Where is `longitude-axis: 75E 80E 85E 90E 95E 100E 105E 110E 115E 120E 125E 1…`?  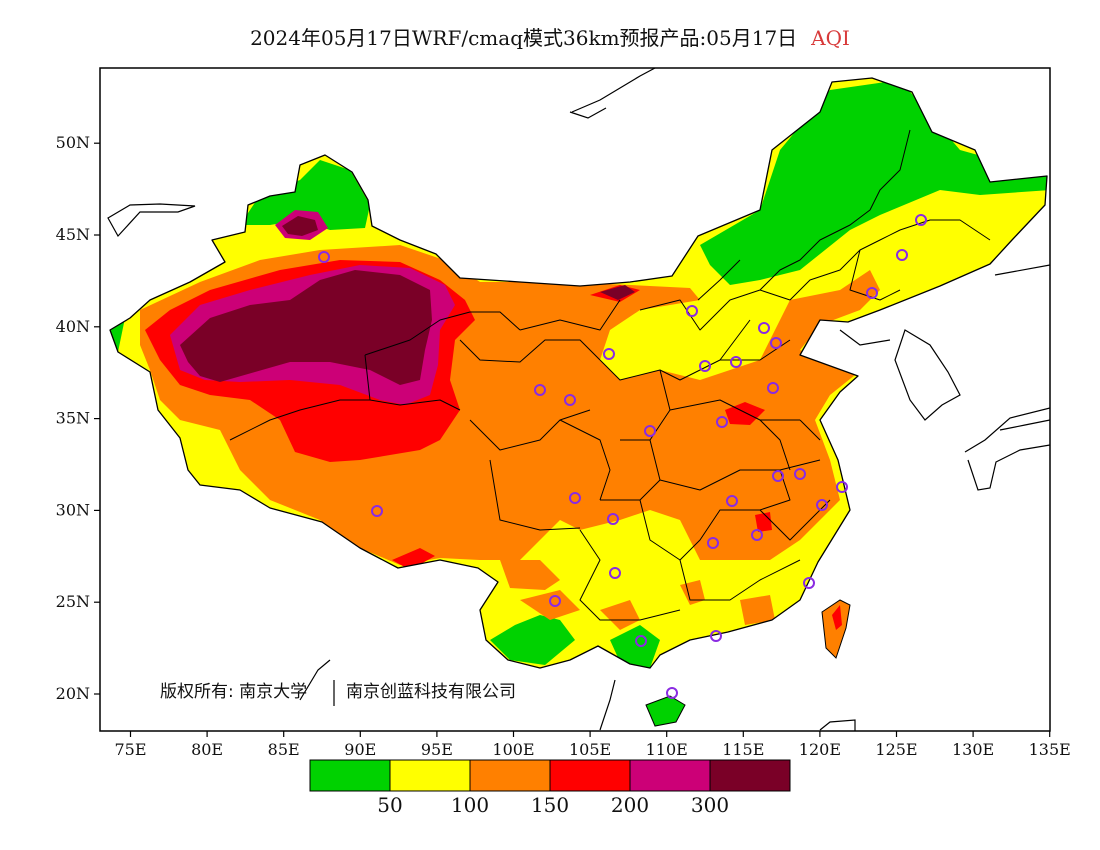
longitude-axis: 75E 80E 85E 90E 95E 100E 105E 110E 115E 120E 125E 1… is located at coordinates (592, 745).